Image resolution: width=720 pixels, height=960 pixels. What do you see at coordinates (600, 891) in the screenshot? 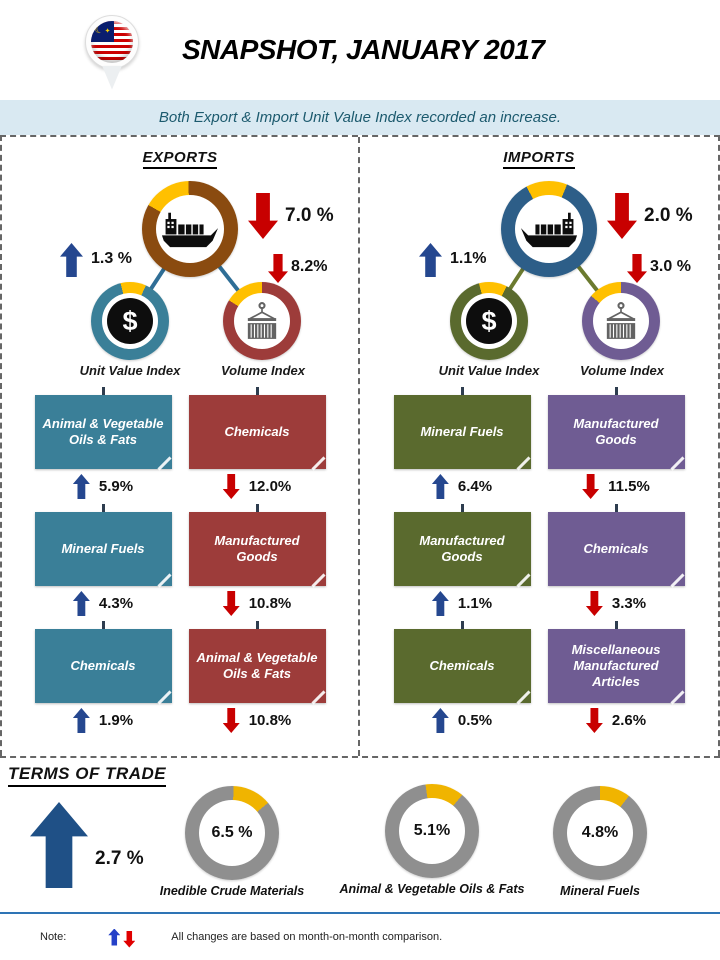
I see `tot-label: Mineral Fuels` at bounding box center [600, 891].